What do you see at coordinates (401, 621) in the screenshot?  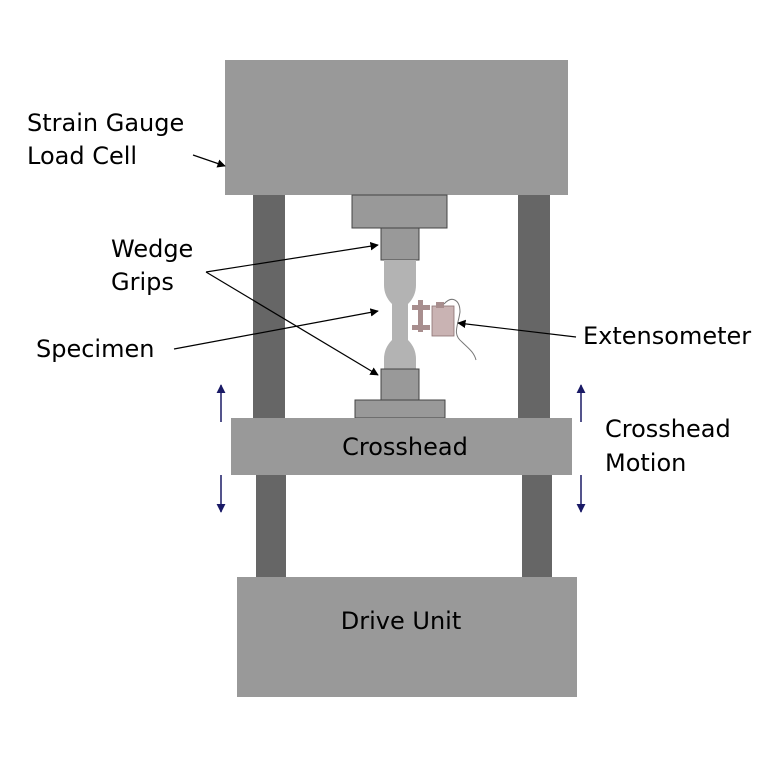 I see `drive-unit-label: Drive Unit` at bounding box center [401, 621].